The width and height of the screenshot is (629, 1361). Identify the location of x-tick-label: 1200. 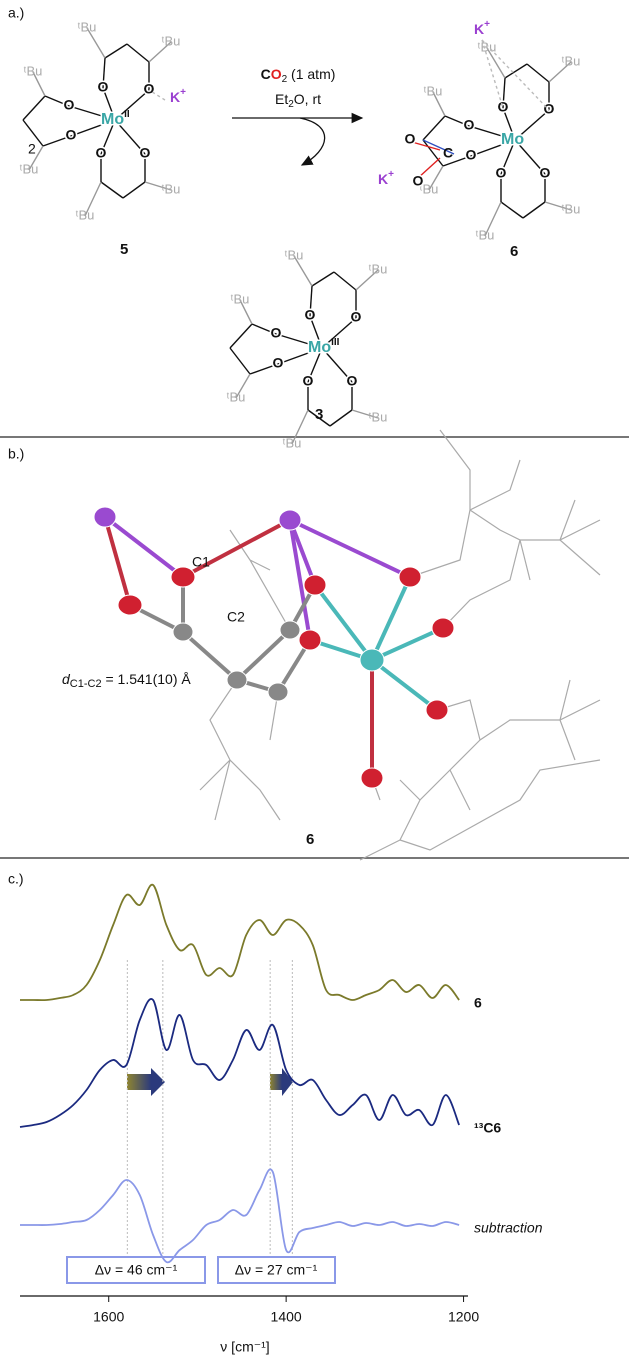
(463, 1317).